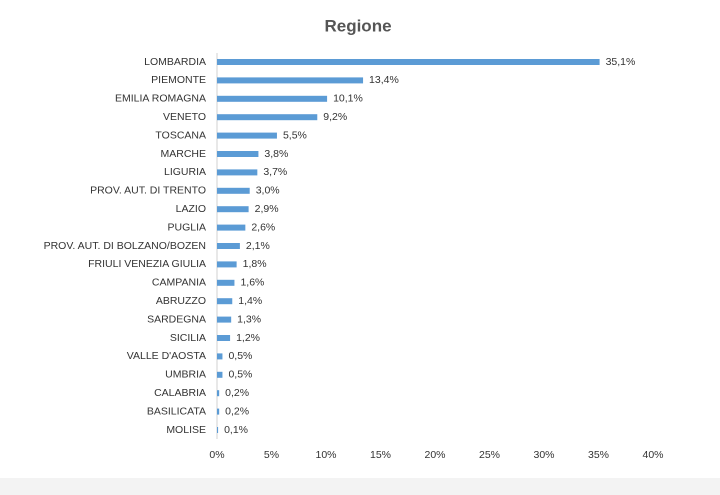 The width and height of the screenshot is (720, 495). Describe the element at coordinates (268, 191) in the screenshot. I see `value-label: 3,0%` at that location.